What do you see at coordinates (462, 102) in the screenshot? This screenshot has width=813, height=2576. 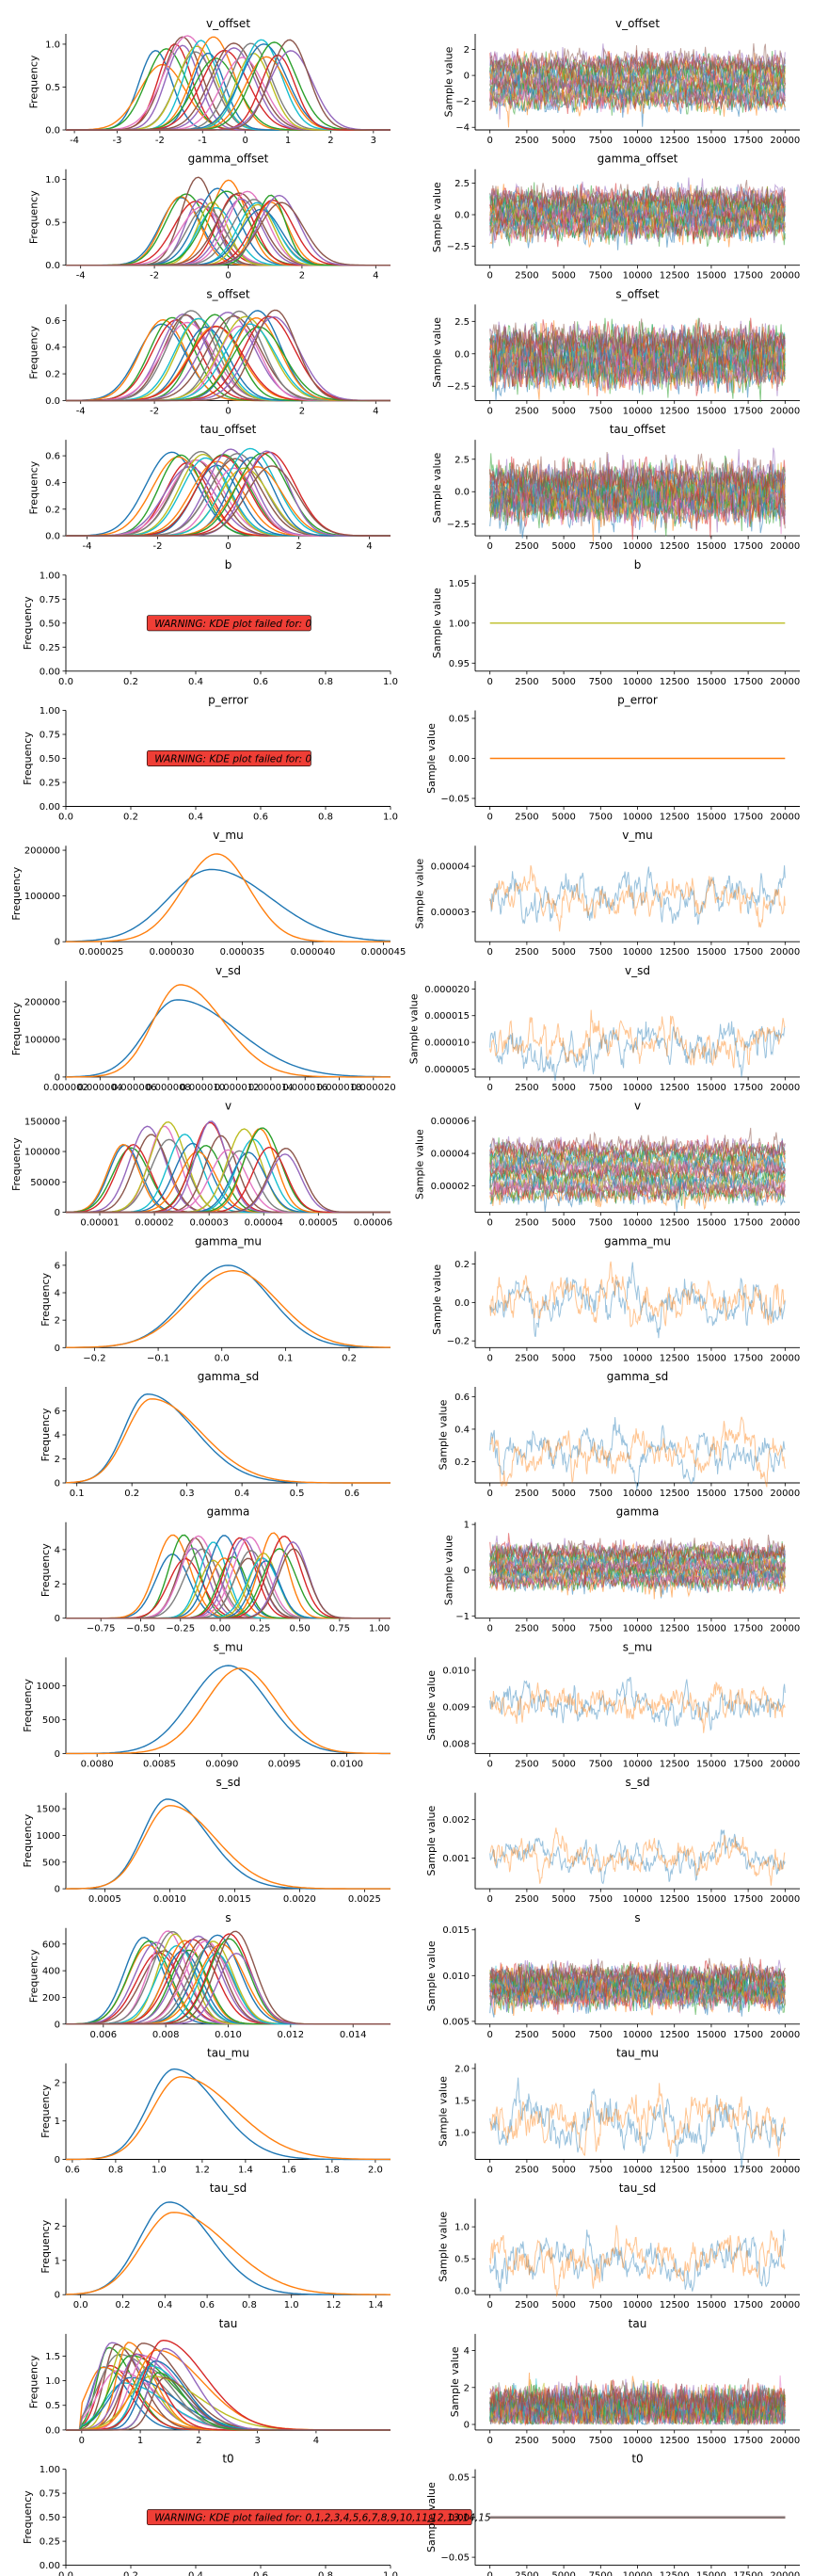 I see `trace-ytick-label: −2` at bounding box center [462, 102].